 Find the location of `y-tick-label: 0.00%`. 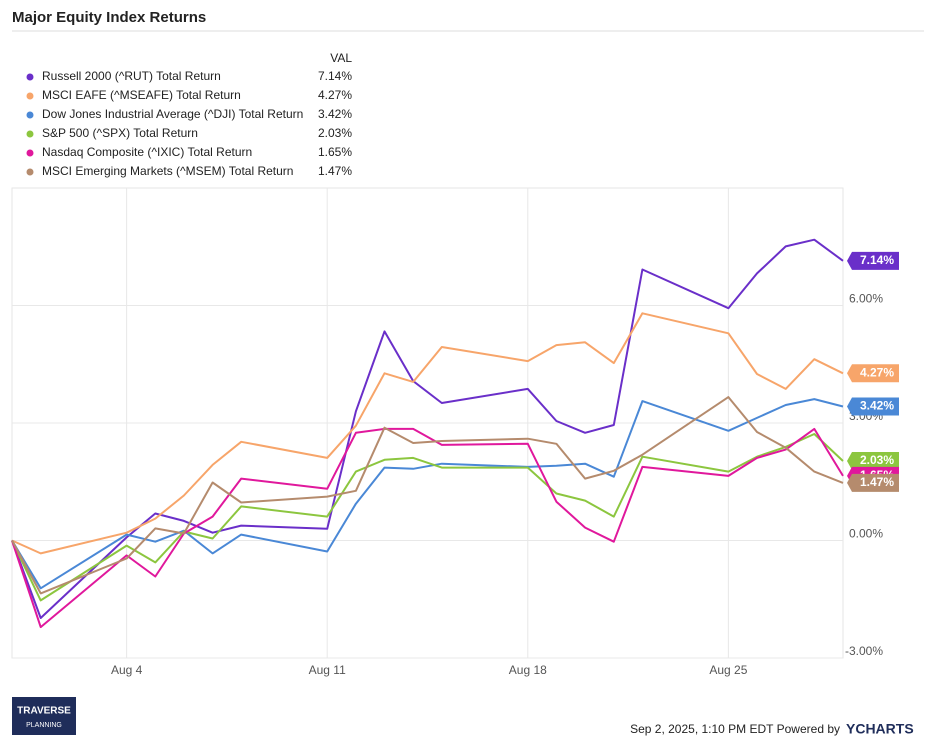

y-tick-label: 0.00% is located at coordinates (866, 534).